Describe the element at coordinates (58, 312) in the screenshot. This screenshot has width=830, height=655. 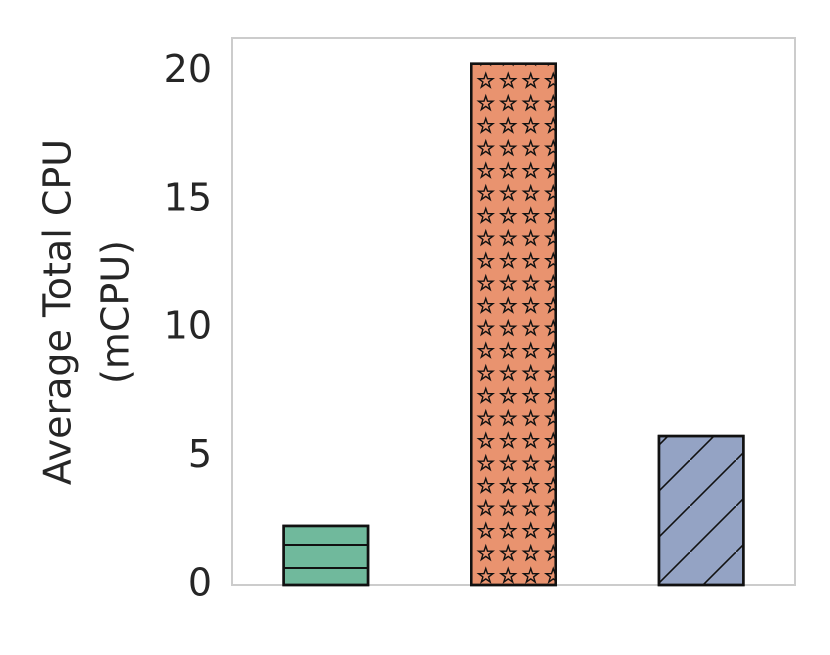
I see `y-axis-label-line: Average Total CPU` at that location.